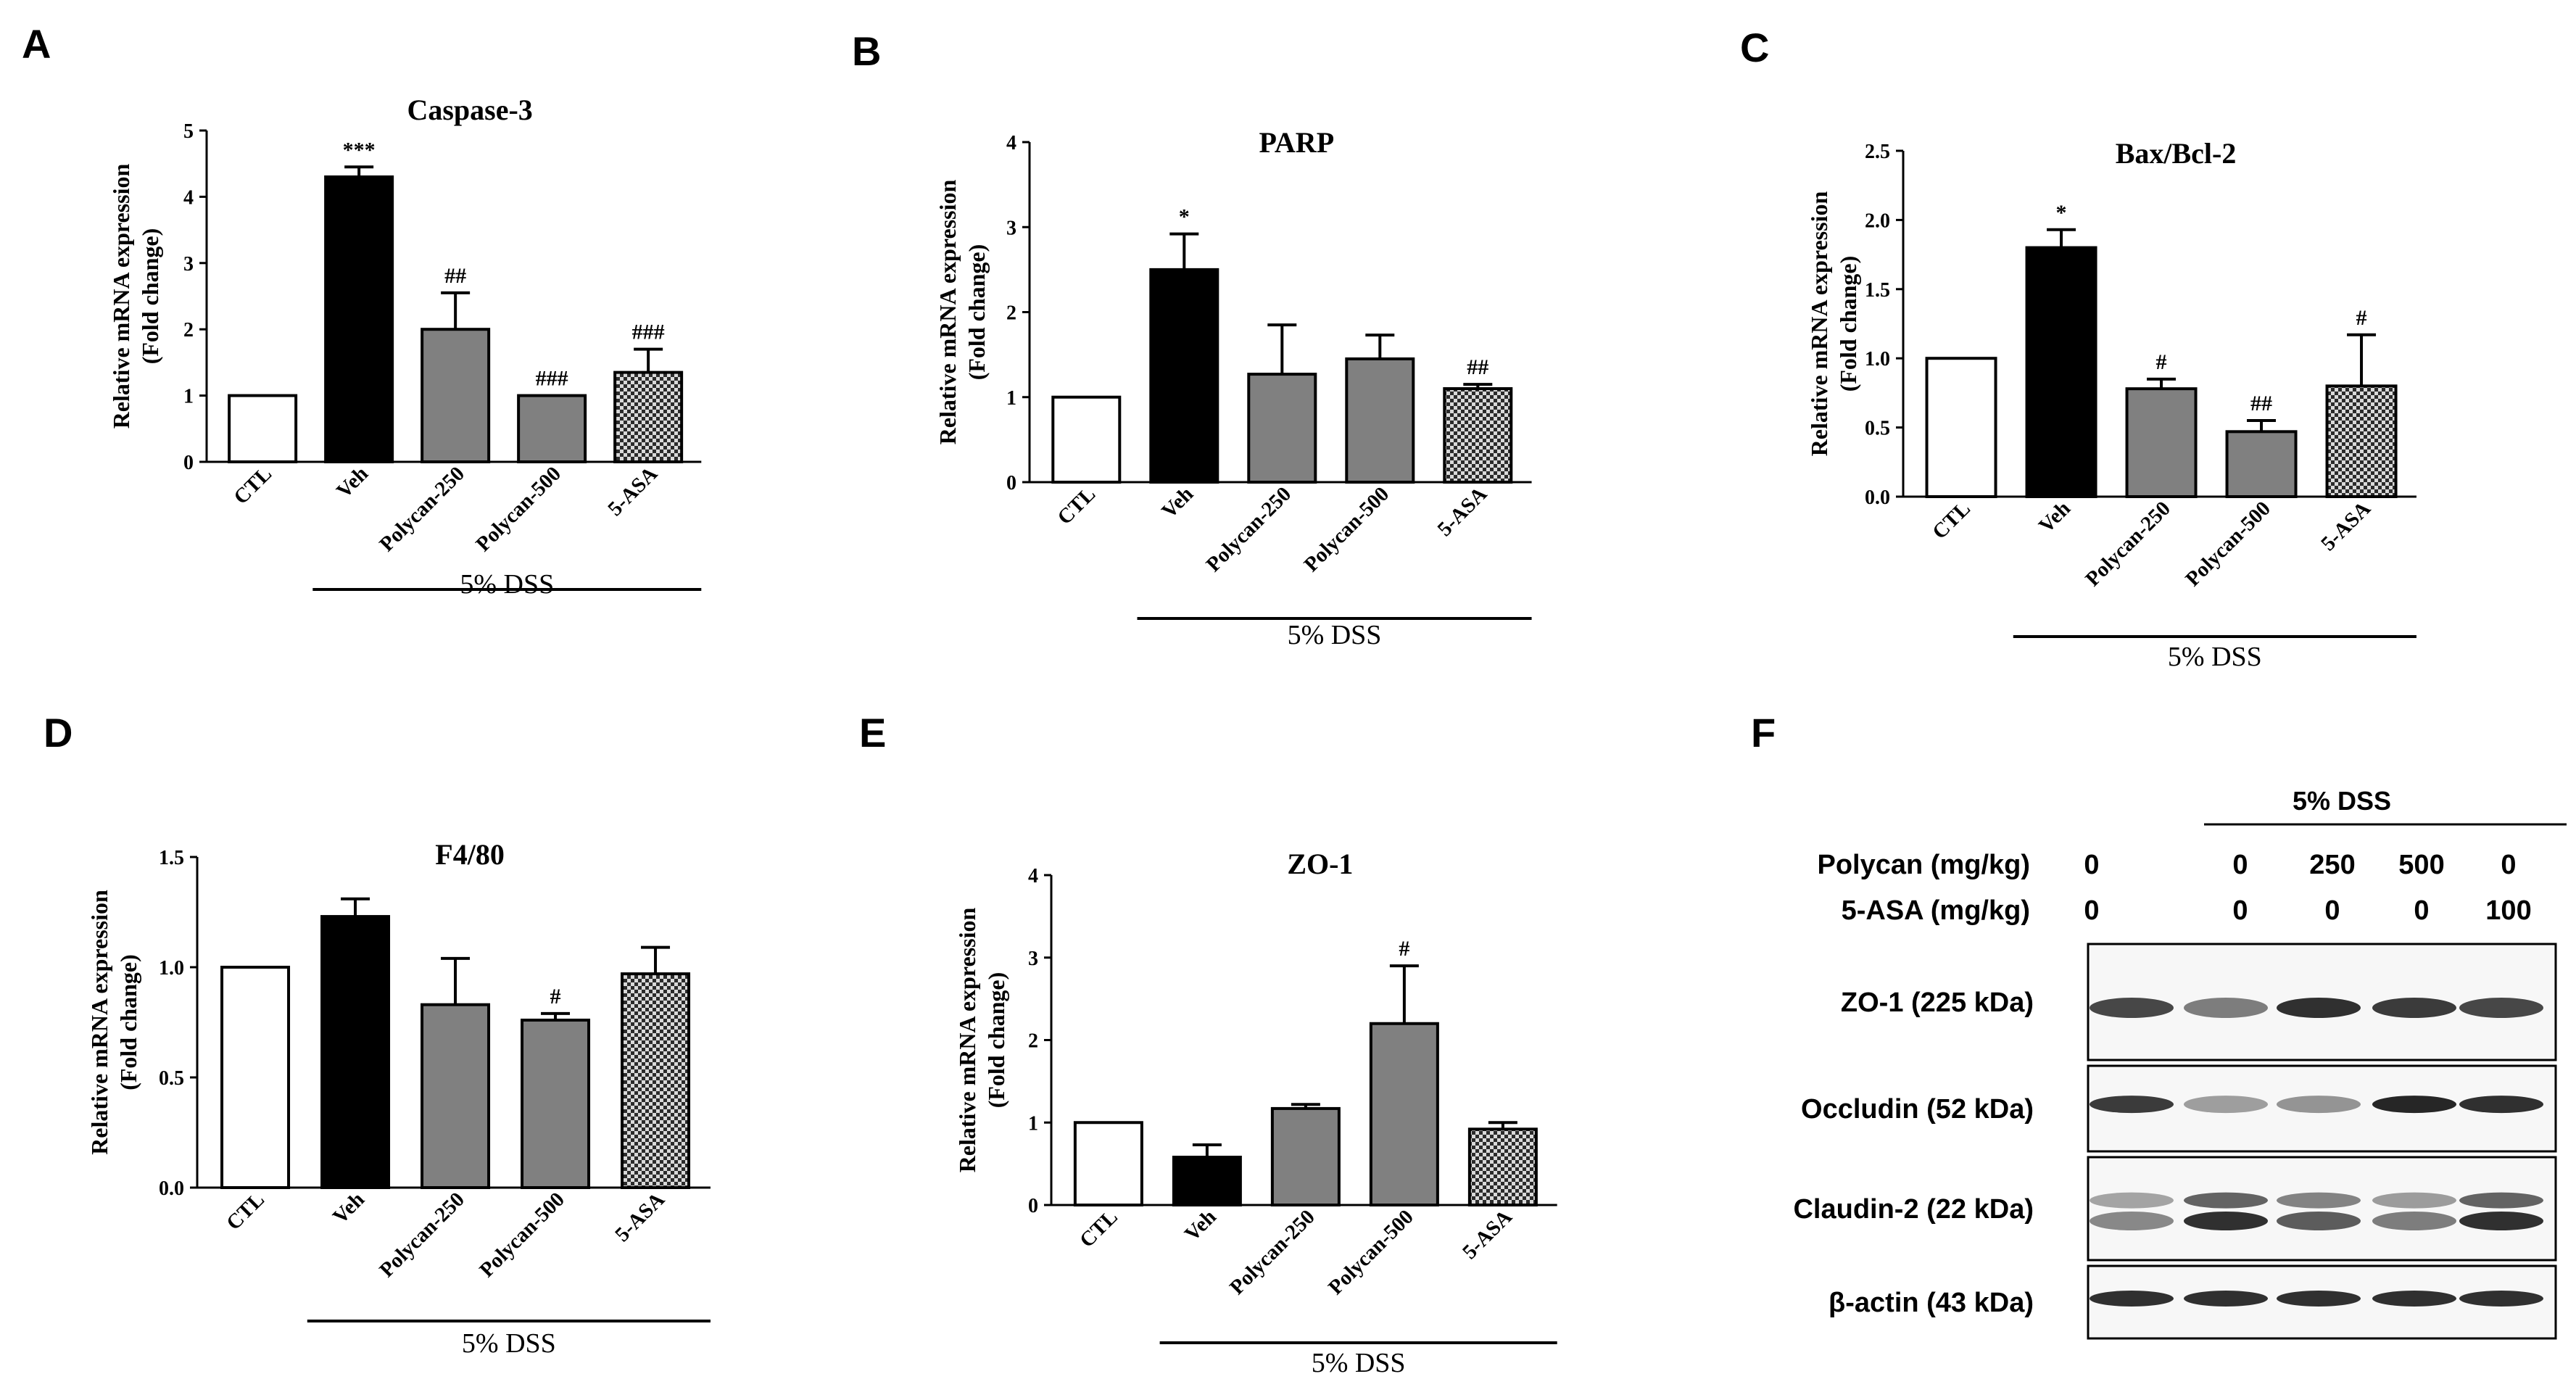 Image resolution: width=2576 pixels, height=1387 pixels. I want to click on panel-letter-f: F, so click(1764, 732).